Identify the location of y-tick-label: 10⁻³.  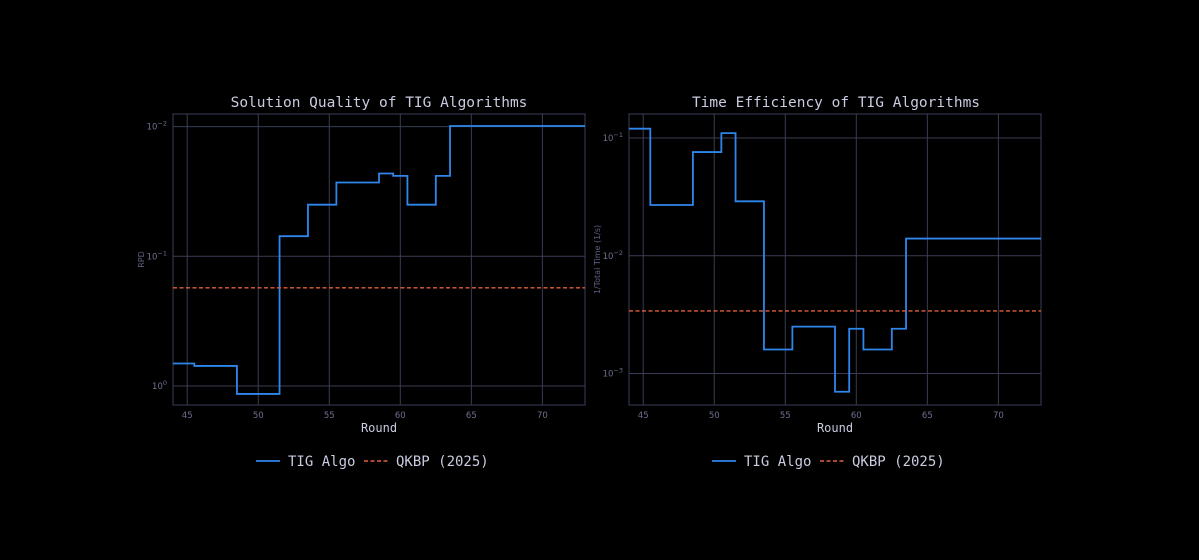
(613, 372).